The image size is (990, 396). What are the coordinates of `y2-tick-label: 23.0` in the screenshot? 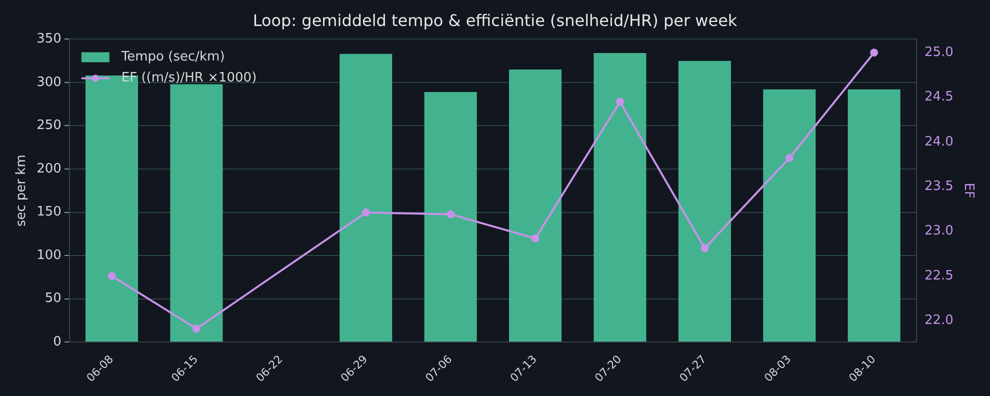 It's located at (939, 231).